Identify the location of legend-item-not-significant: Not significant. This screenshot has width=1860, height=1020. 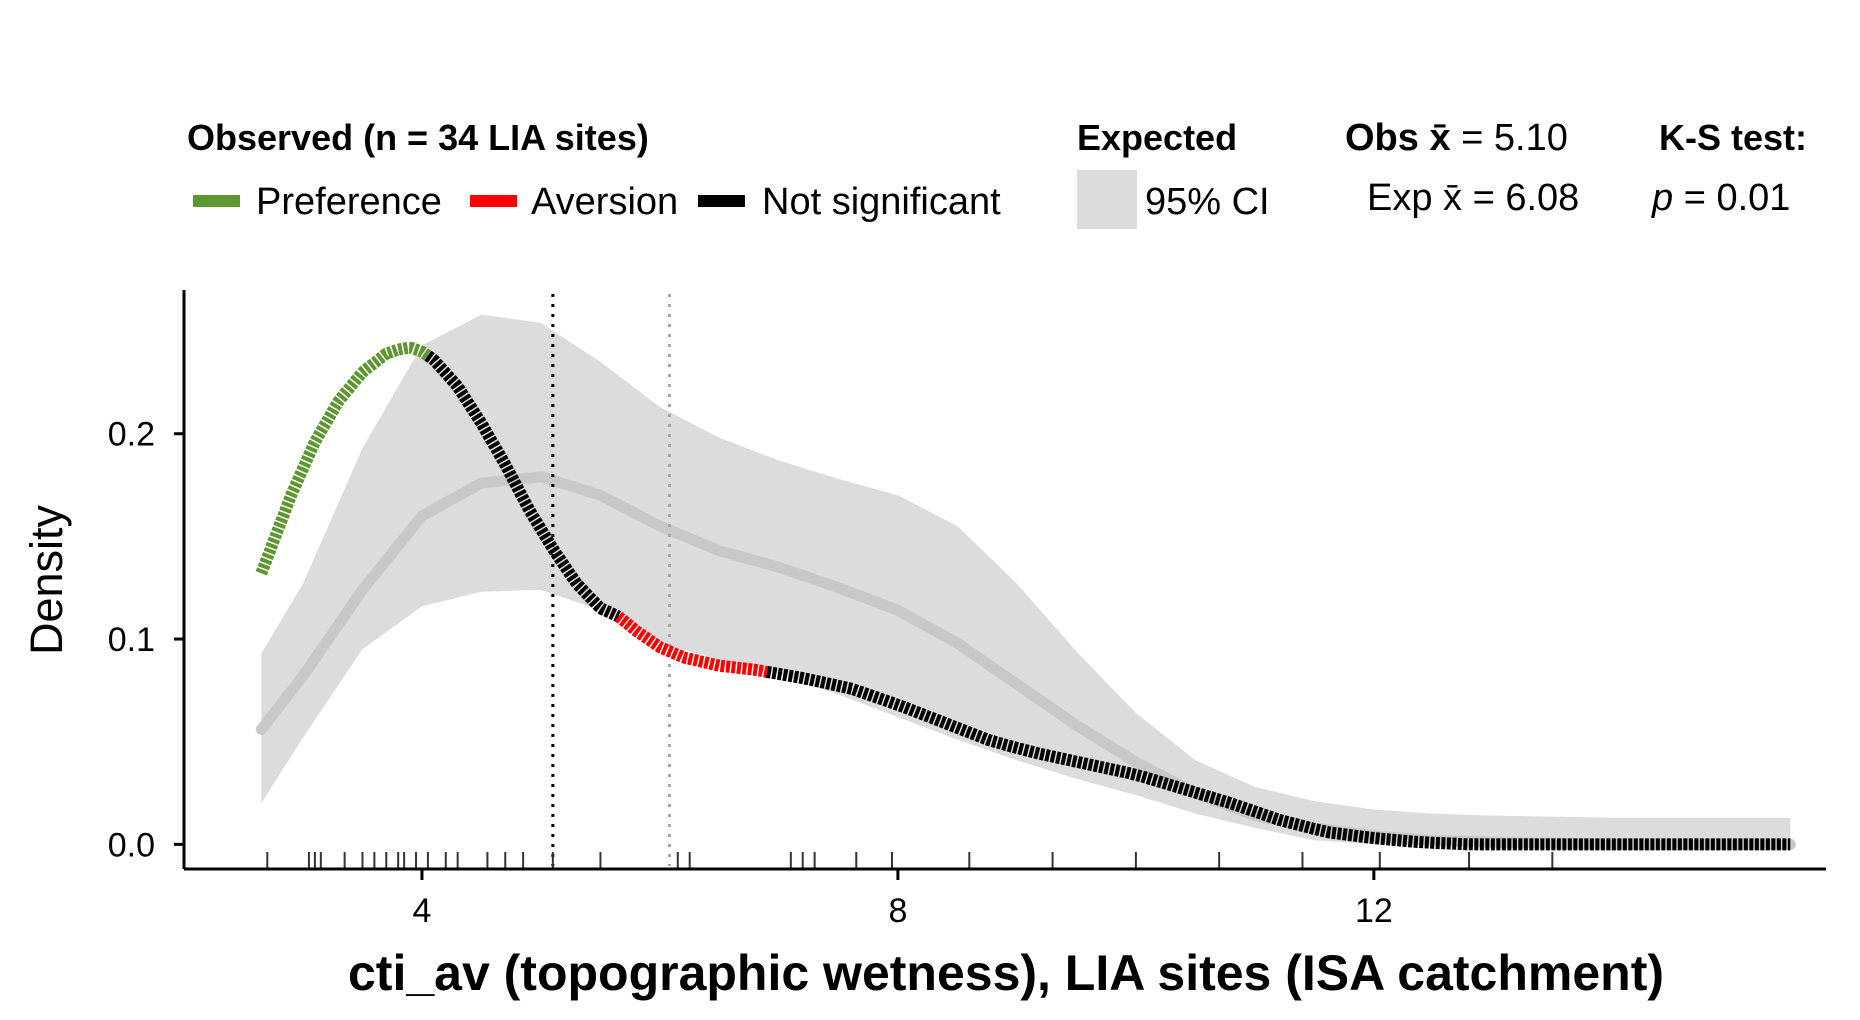
(849, 202).